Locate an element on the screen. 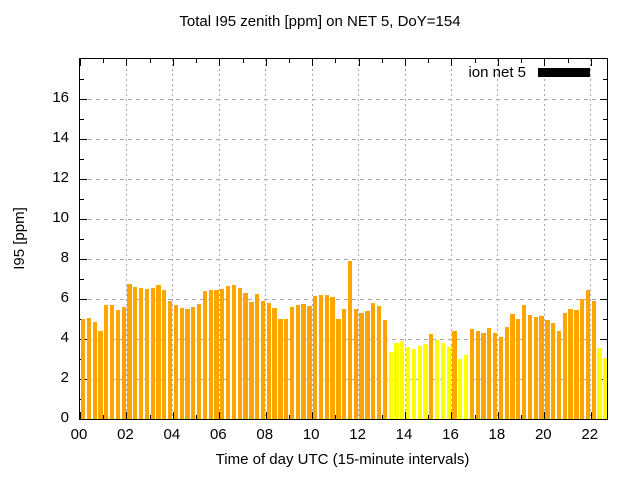 The width and height of the screenshot is (640, 480). x-tick-label: 20 is located at coordinates (543, 434).